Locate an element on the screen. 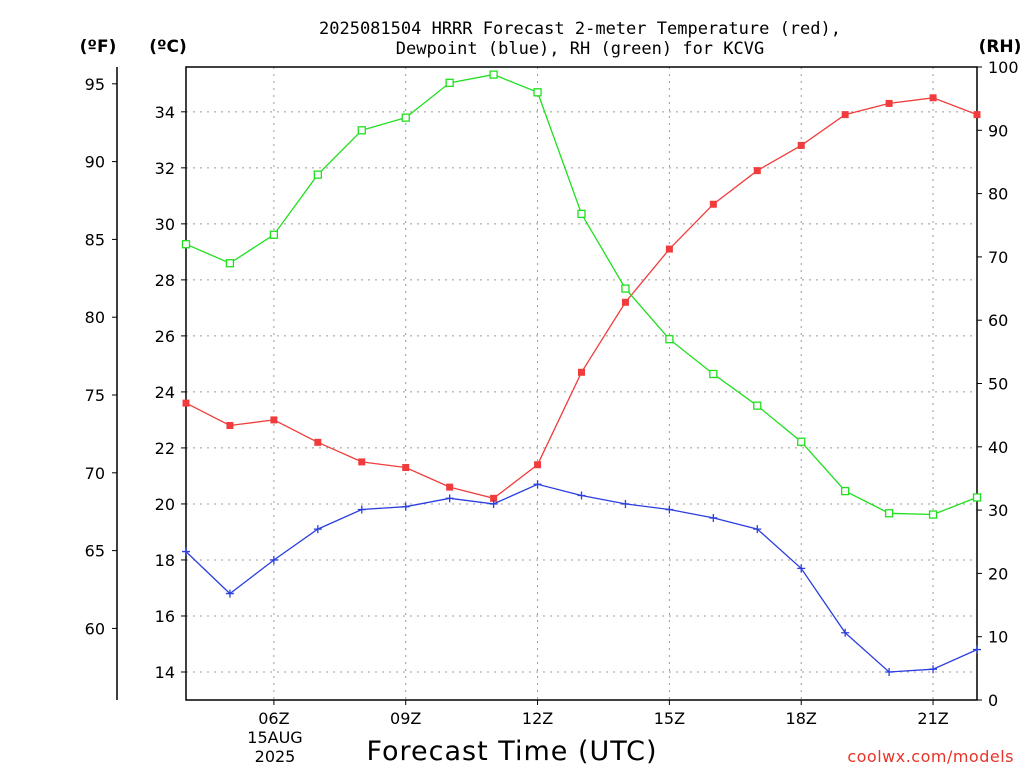 The image size is (1024, 768). x-tick-label: 12Z is located at coordinates (537, 718).